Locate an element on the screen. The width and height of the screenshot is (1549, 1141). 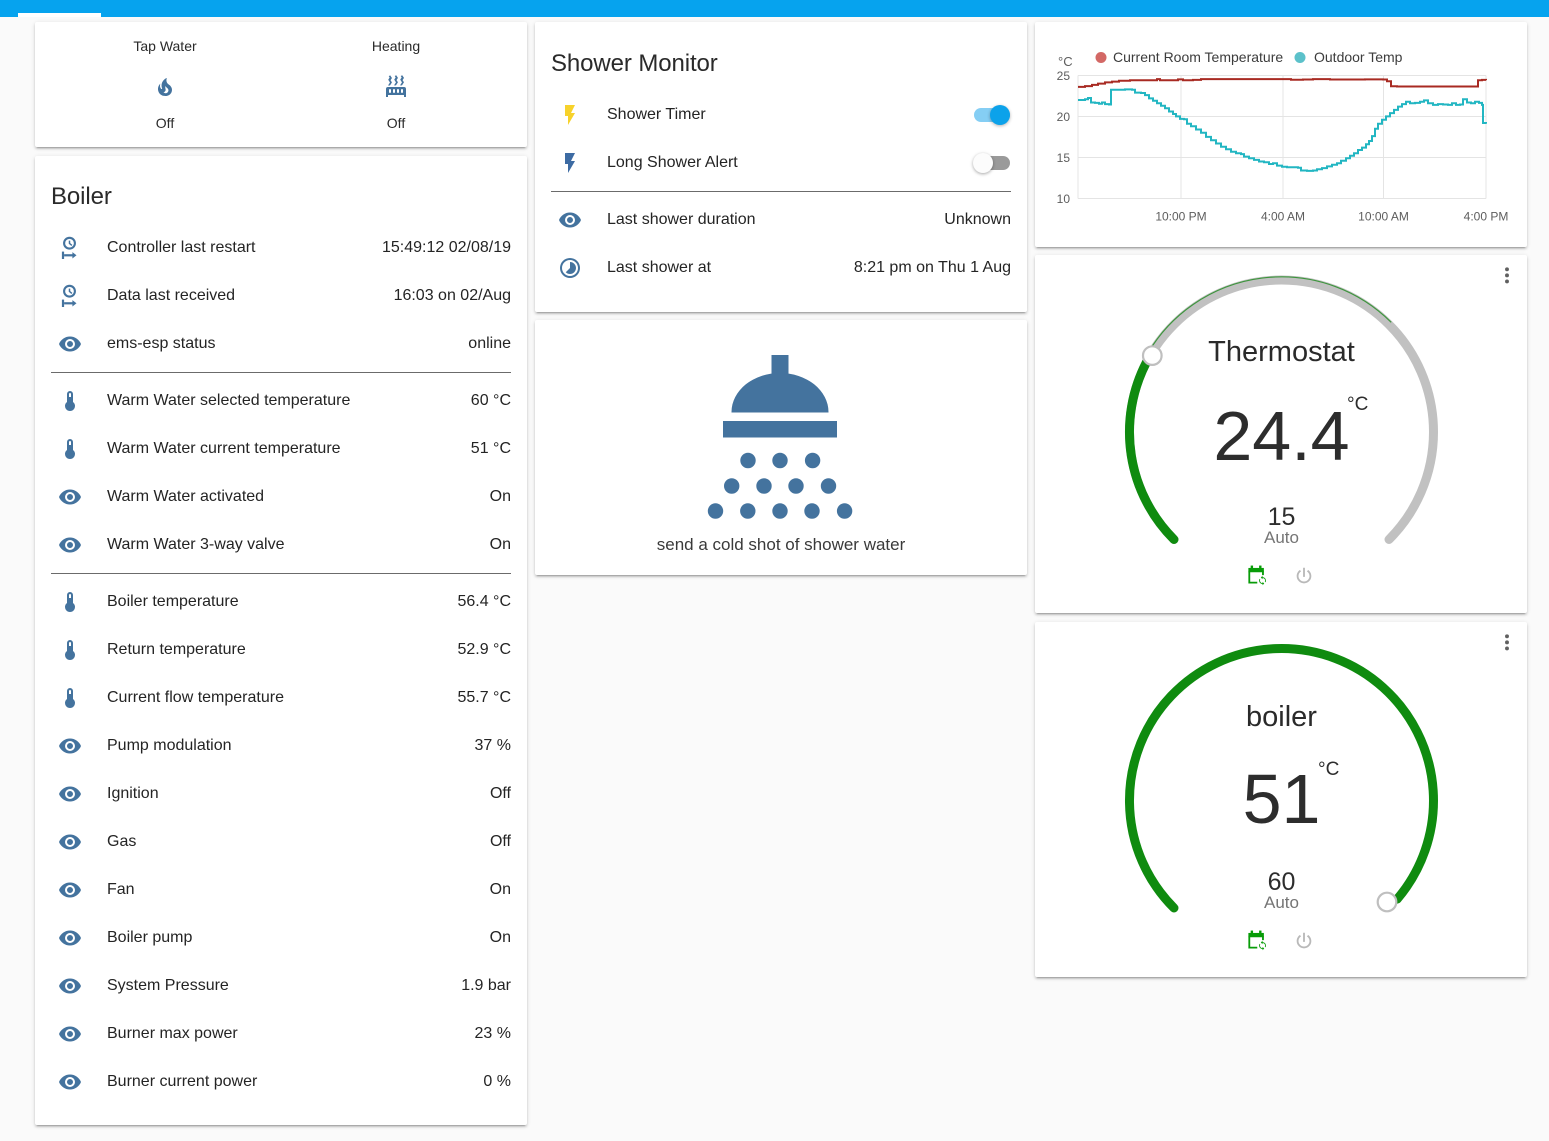
svg-text: 4:00 PM is located at coordinates (1486, 217).